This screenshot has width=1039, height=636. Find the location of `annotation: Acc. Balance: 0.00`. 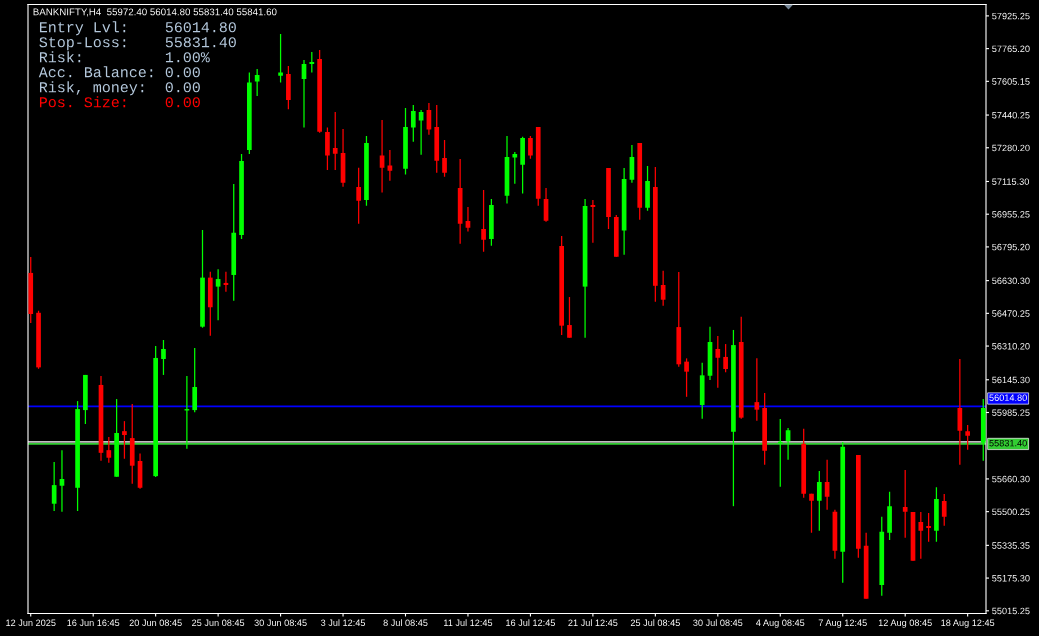

annotation: Acc. Balance: 0.00 is located at coordinates (119, 72).